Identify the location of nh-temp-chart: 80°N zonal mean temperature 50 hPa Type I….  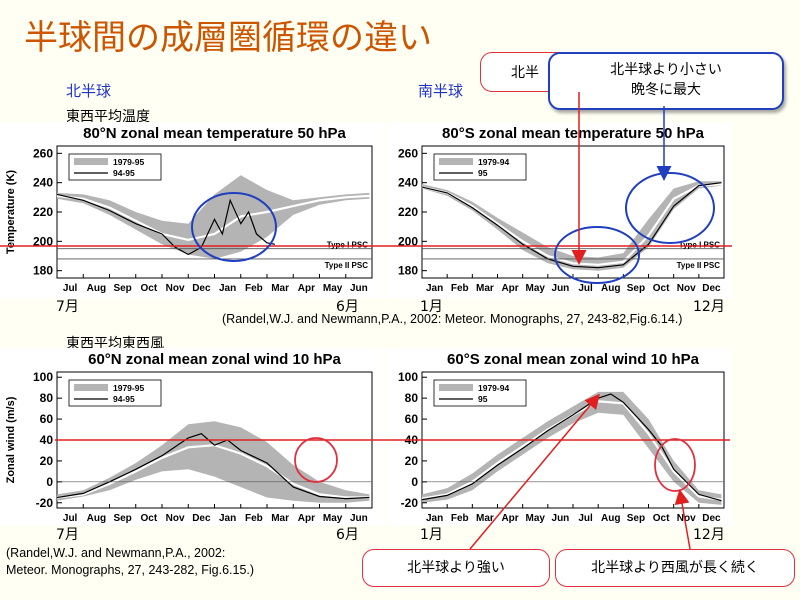
(189, 209).